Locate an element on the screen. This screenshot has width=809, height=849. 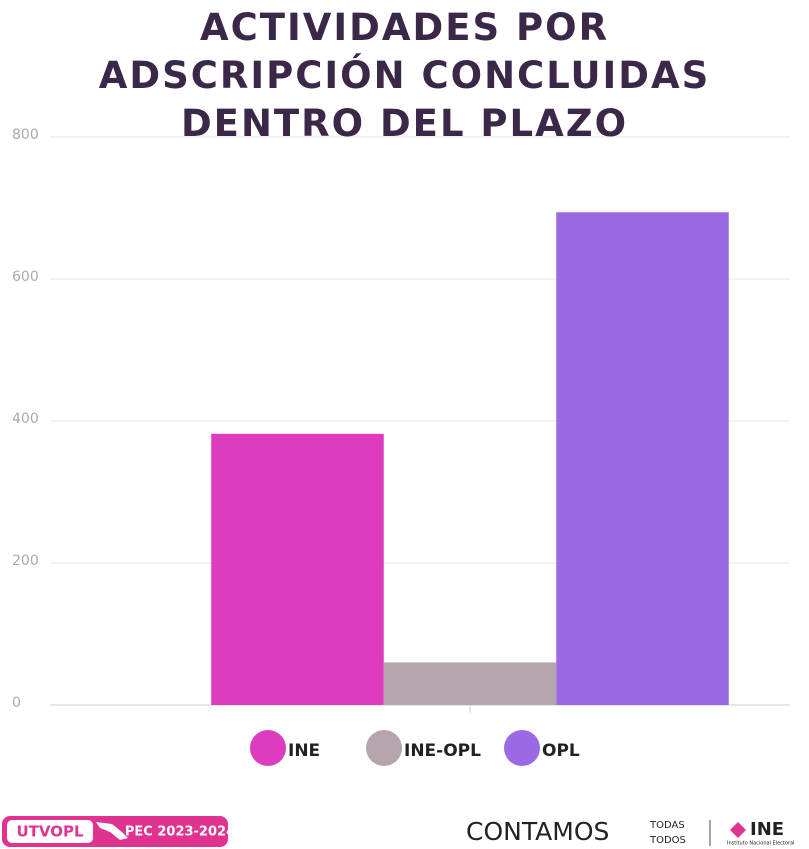
badge-inner is located at coordinates (50, 831).